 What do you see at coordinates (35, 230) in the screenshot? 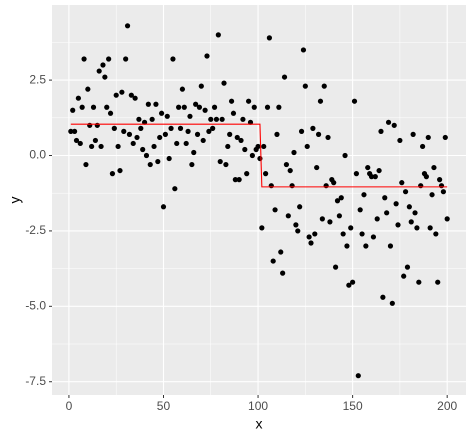
I see `y-tick-label: -2.5` at bounding box center [35, 230].